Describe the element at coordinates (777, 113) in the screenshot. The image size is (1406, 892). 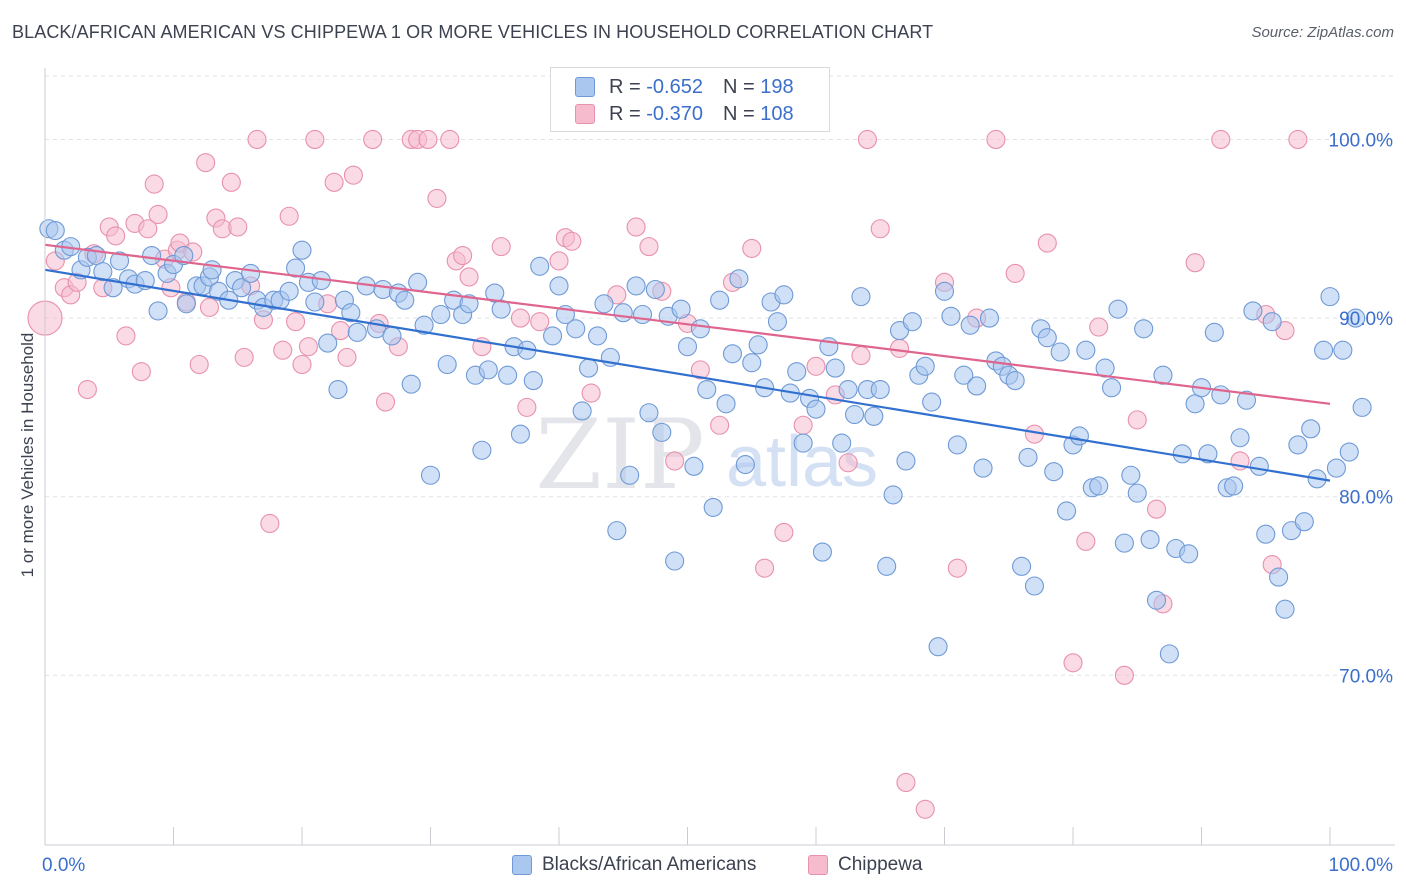
I see `legend-n-value: 108` at that location.